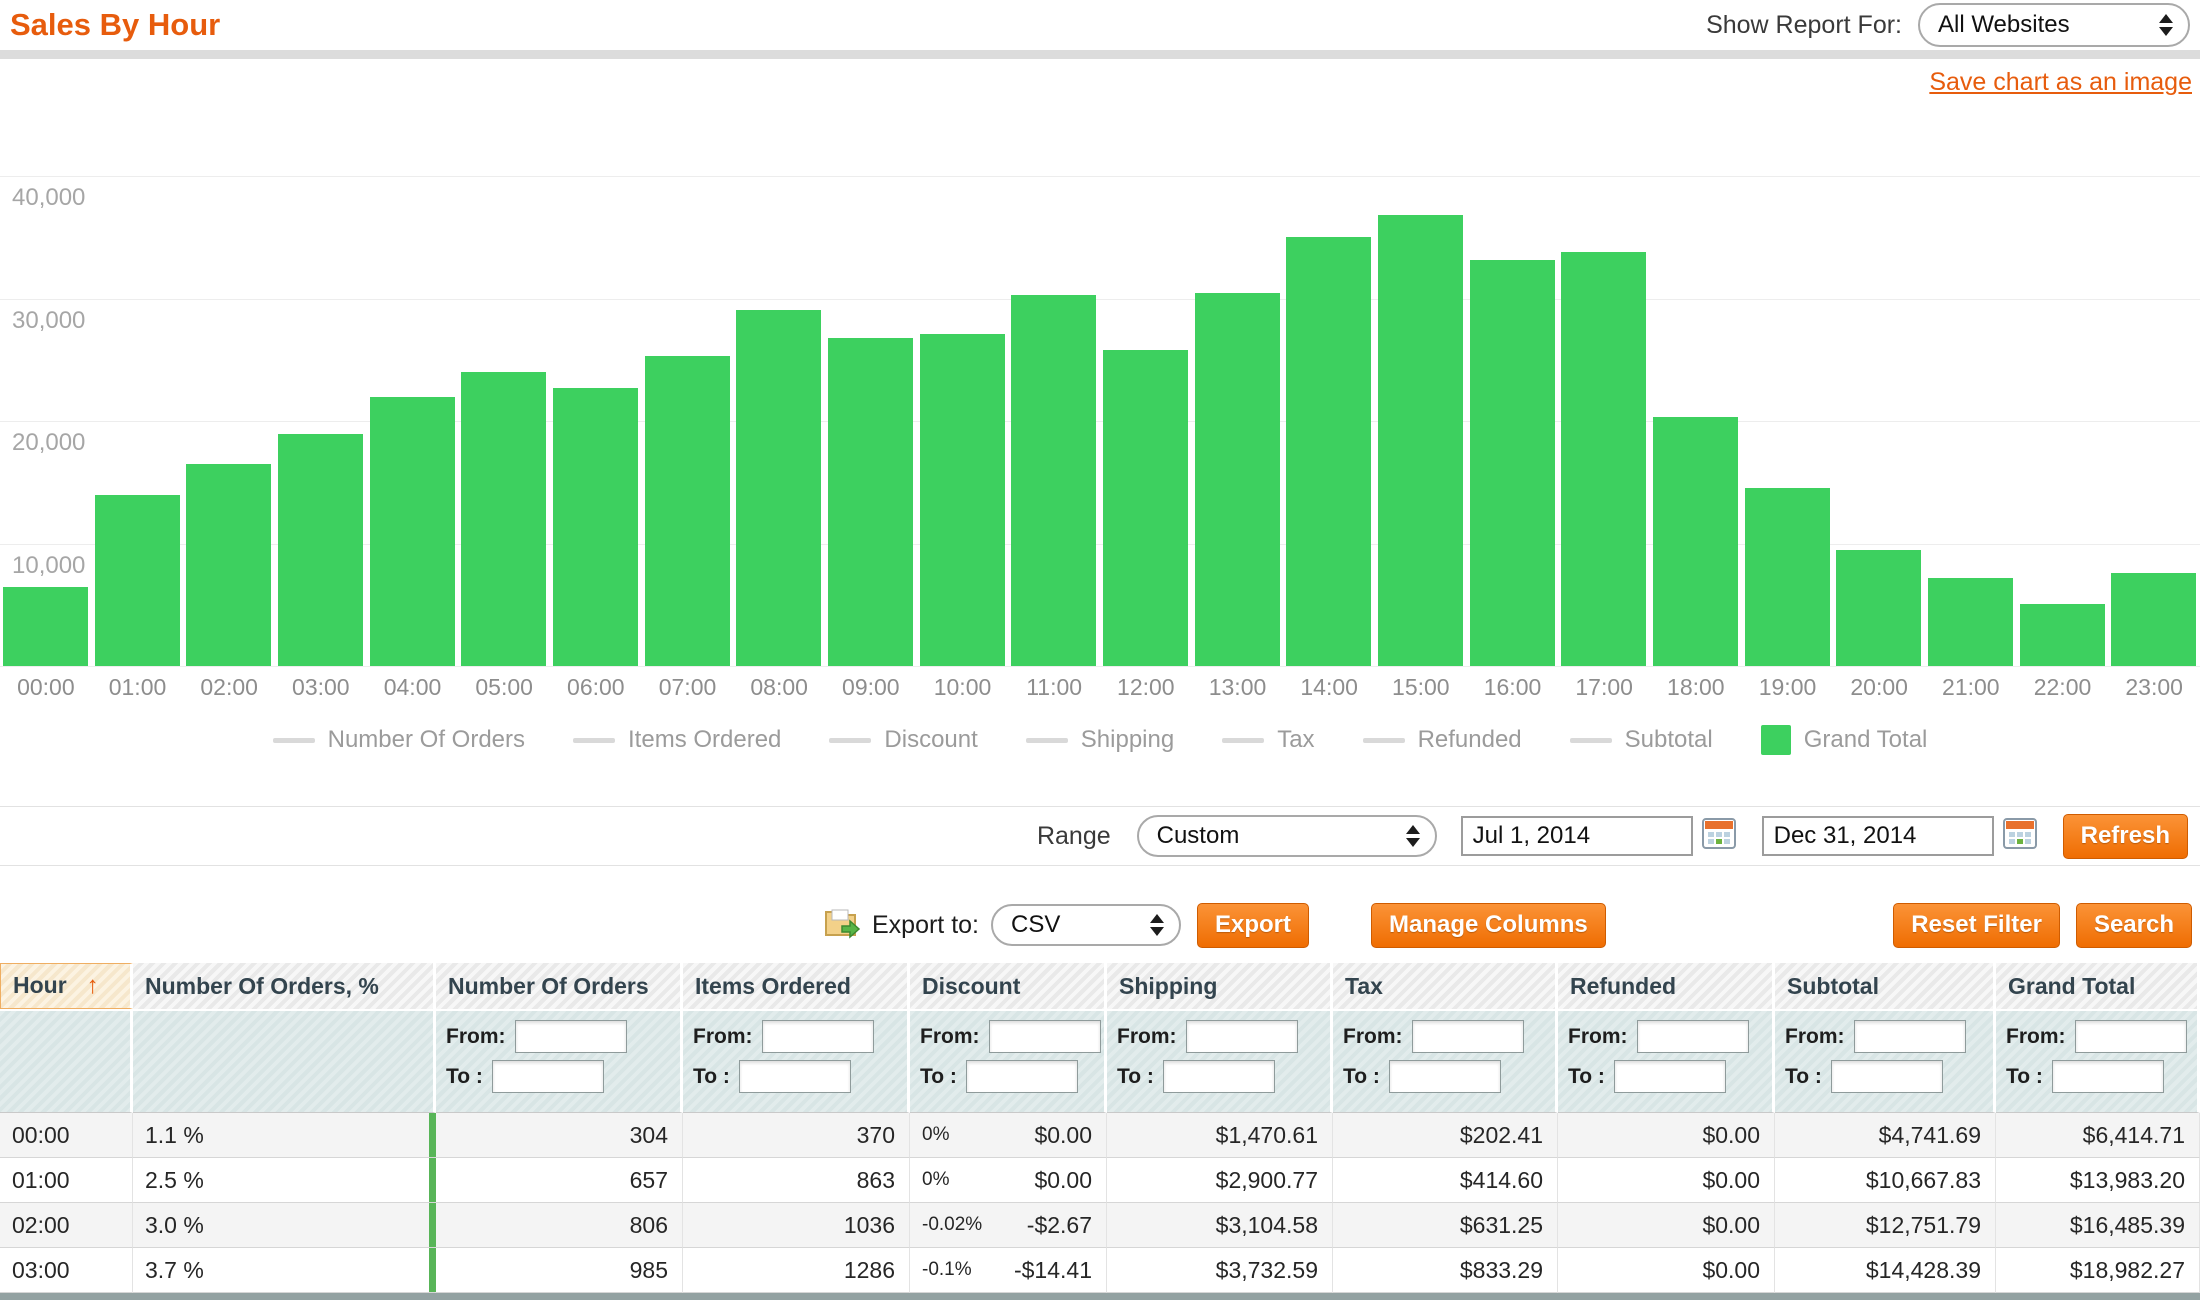  Describe the element at coordinates (284, 1225) in the screenshot. I see `cell-orders_pct: 3.0 %` at that location.